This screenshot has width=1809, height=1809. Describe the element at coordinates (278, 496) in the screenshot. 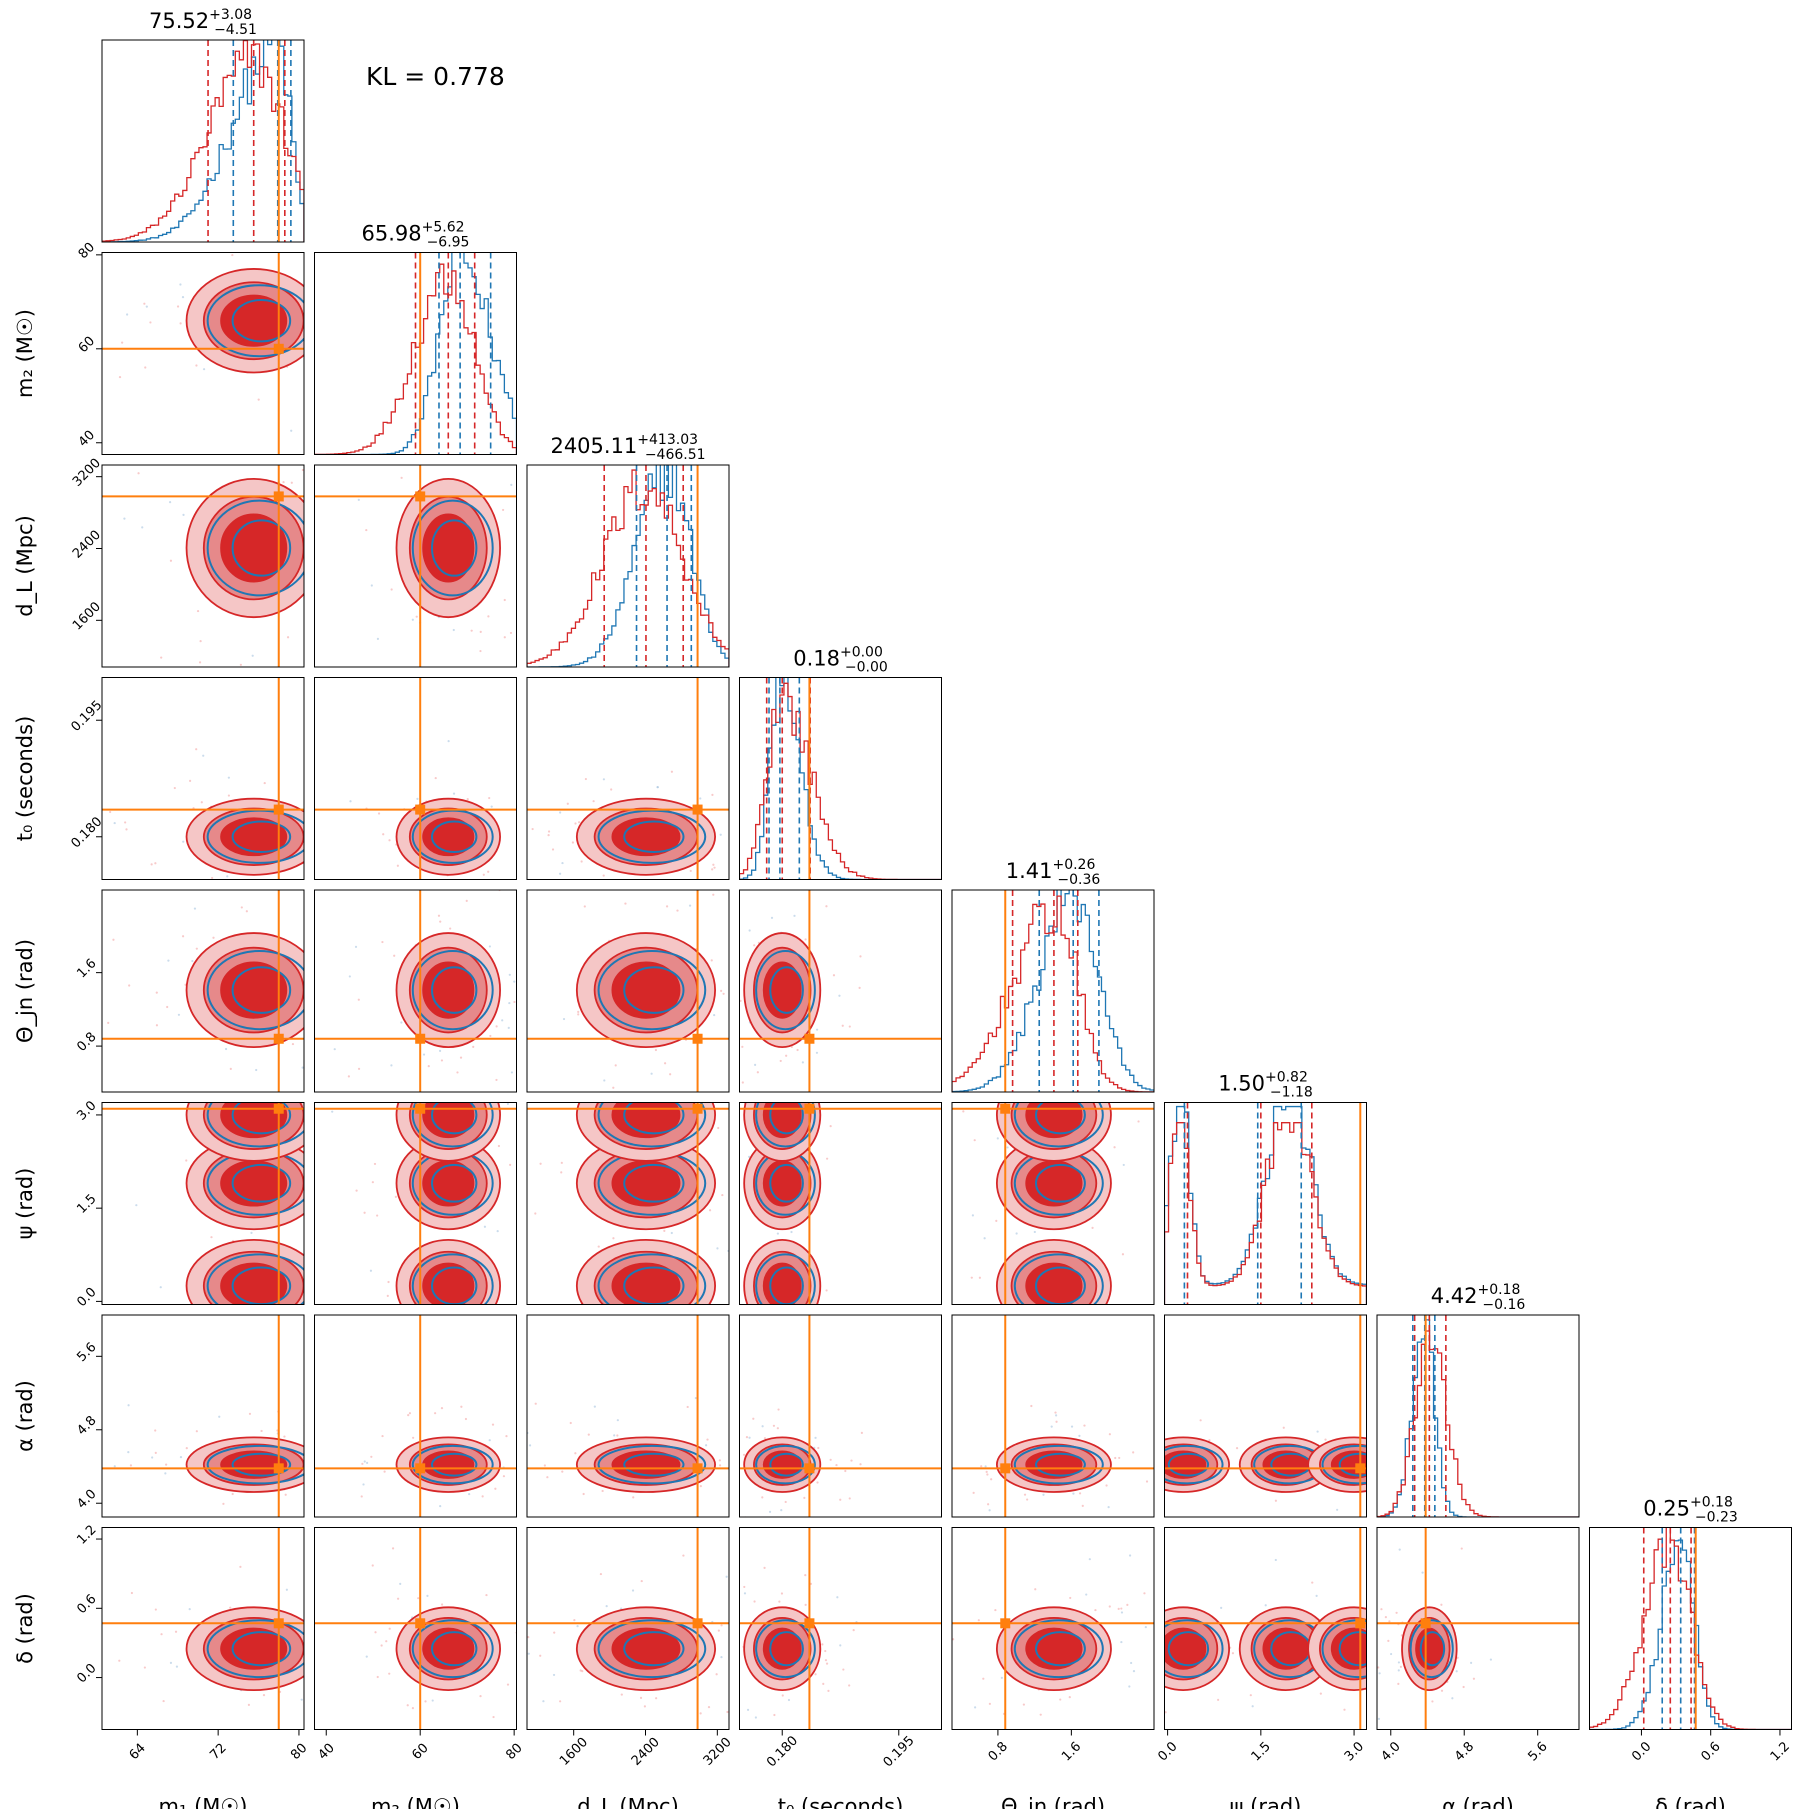

I see `truth-marker` at that location.